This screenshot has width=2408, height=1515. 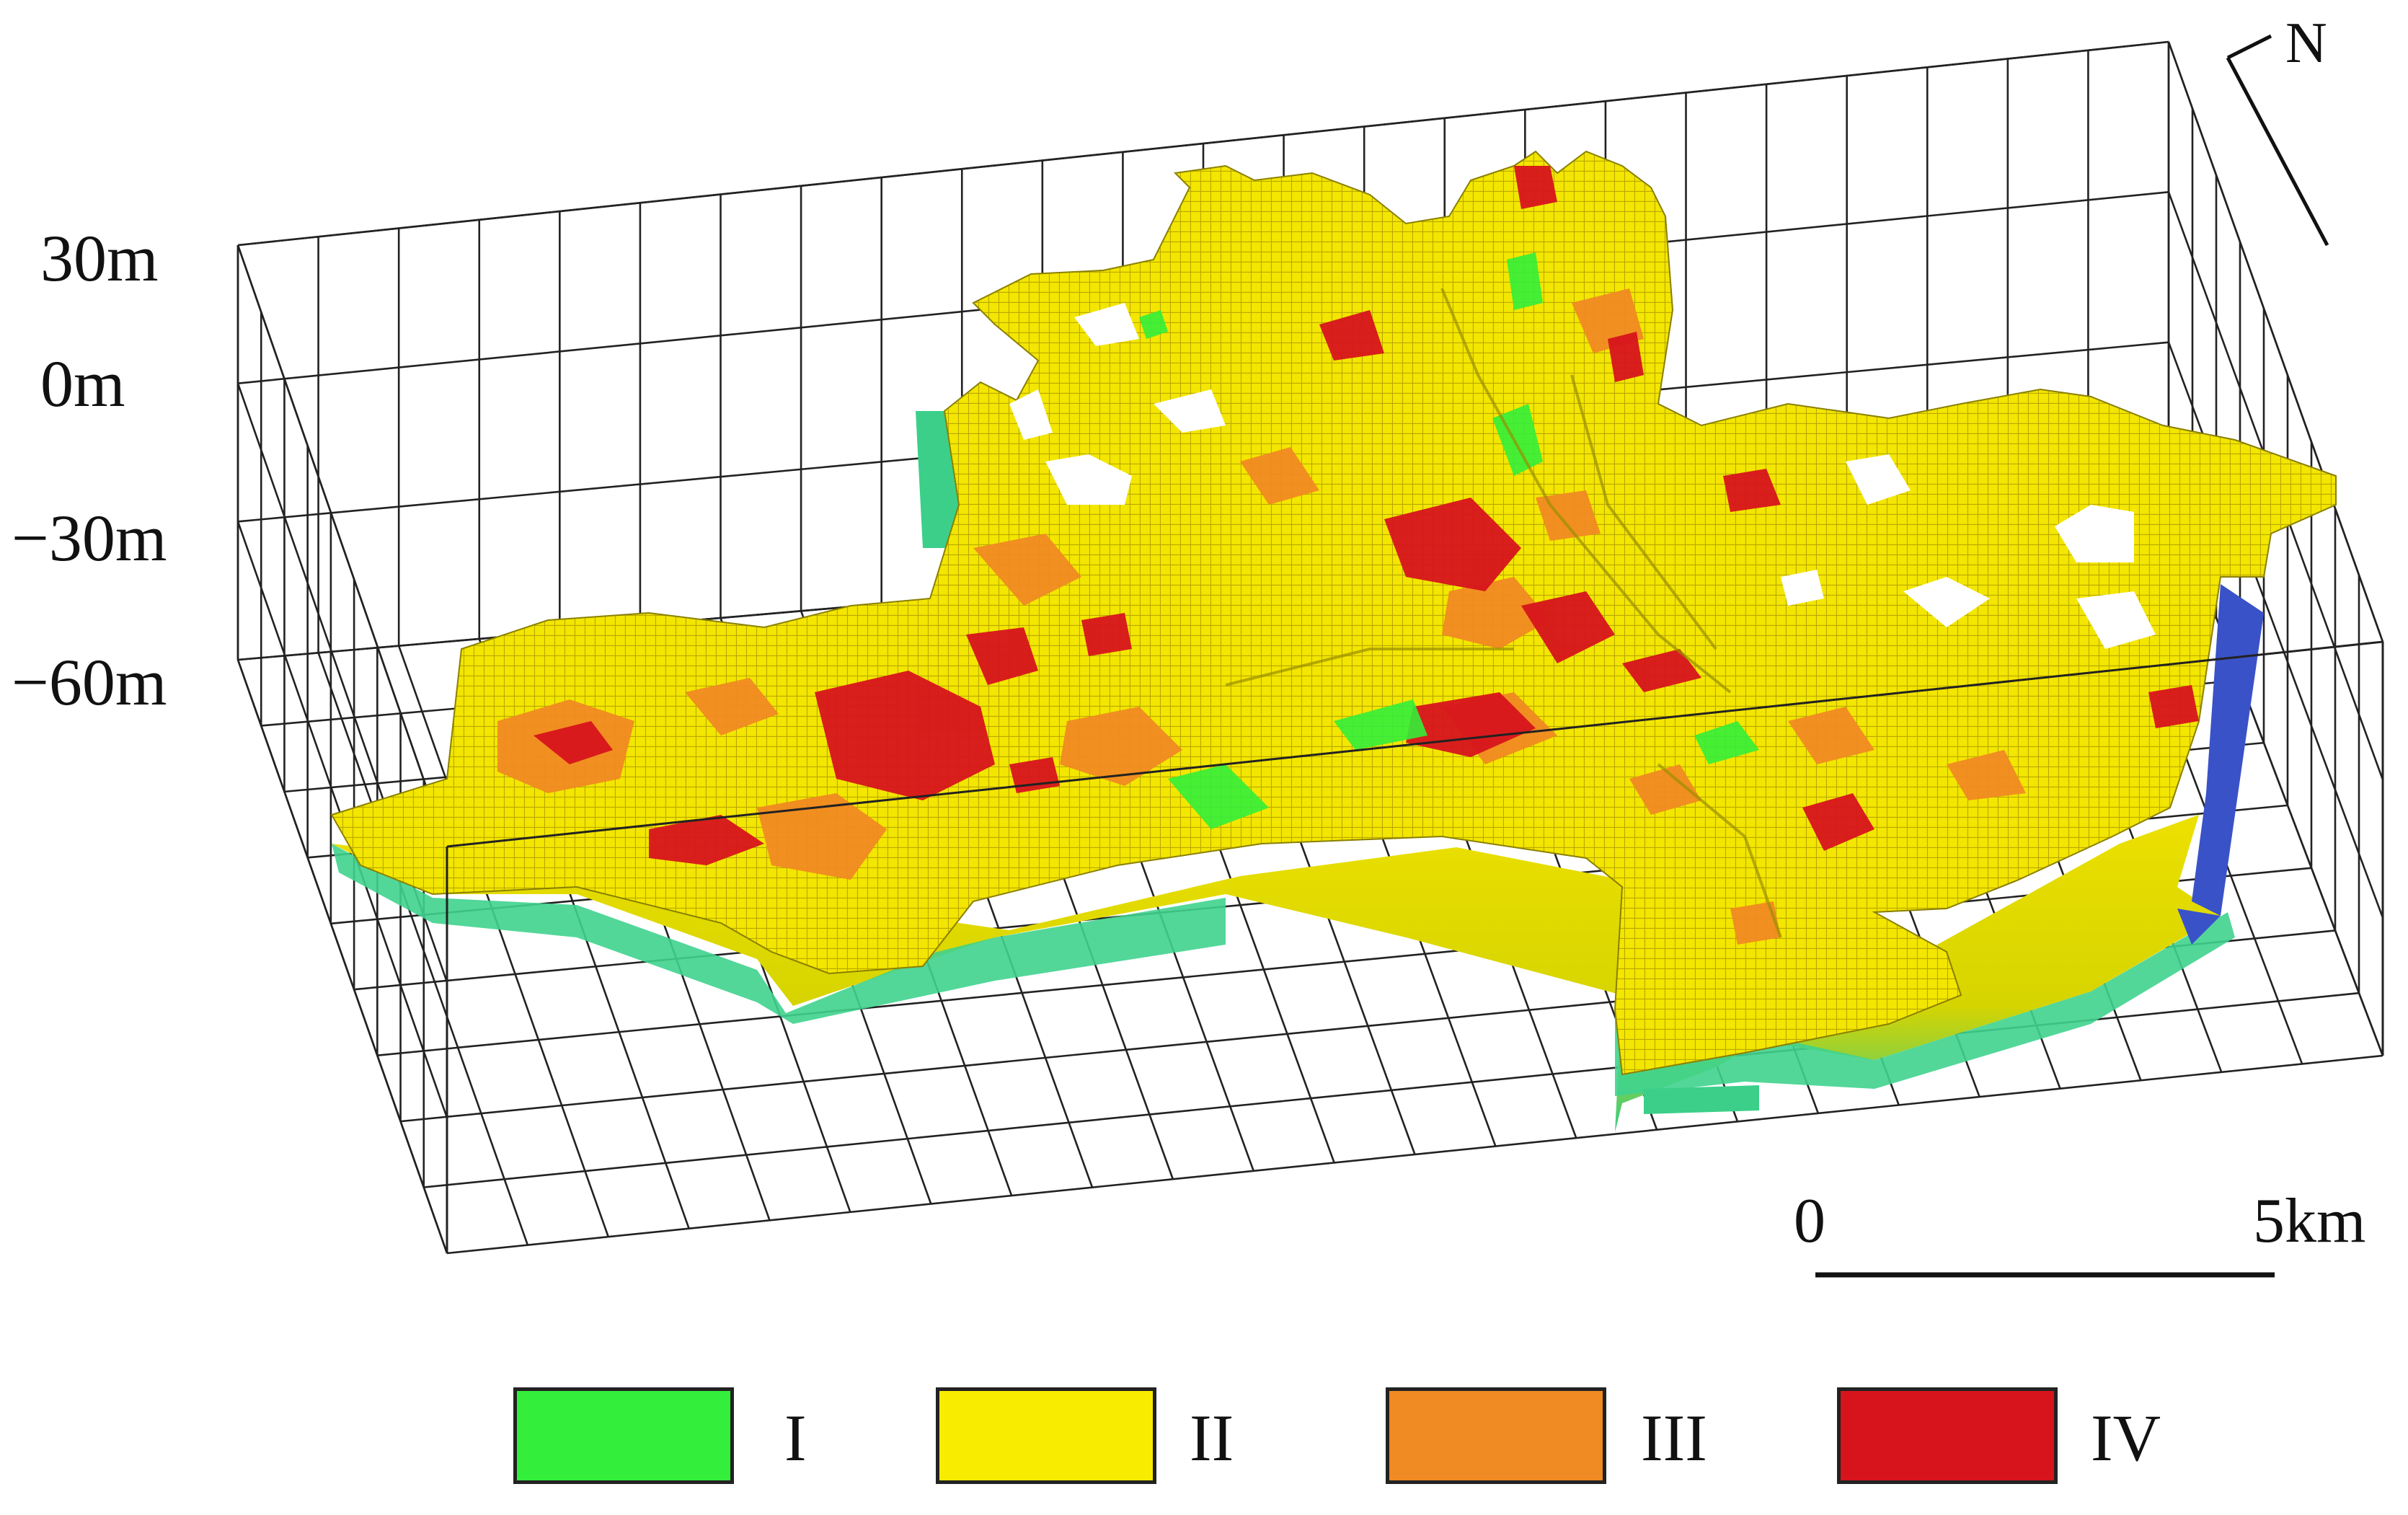 I want to click on terrain-ridge-lines, so click(x=1503, y=613).